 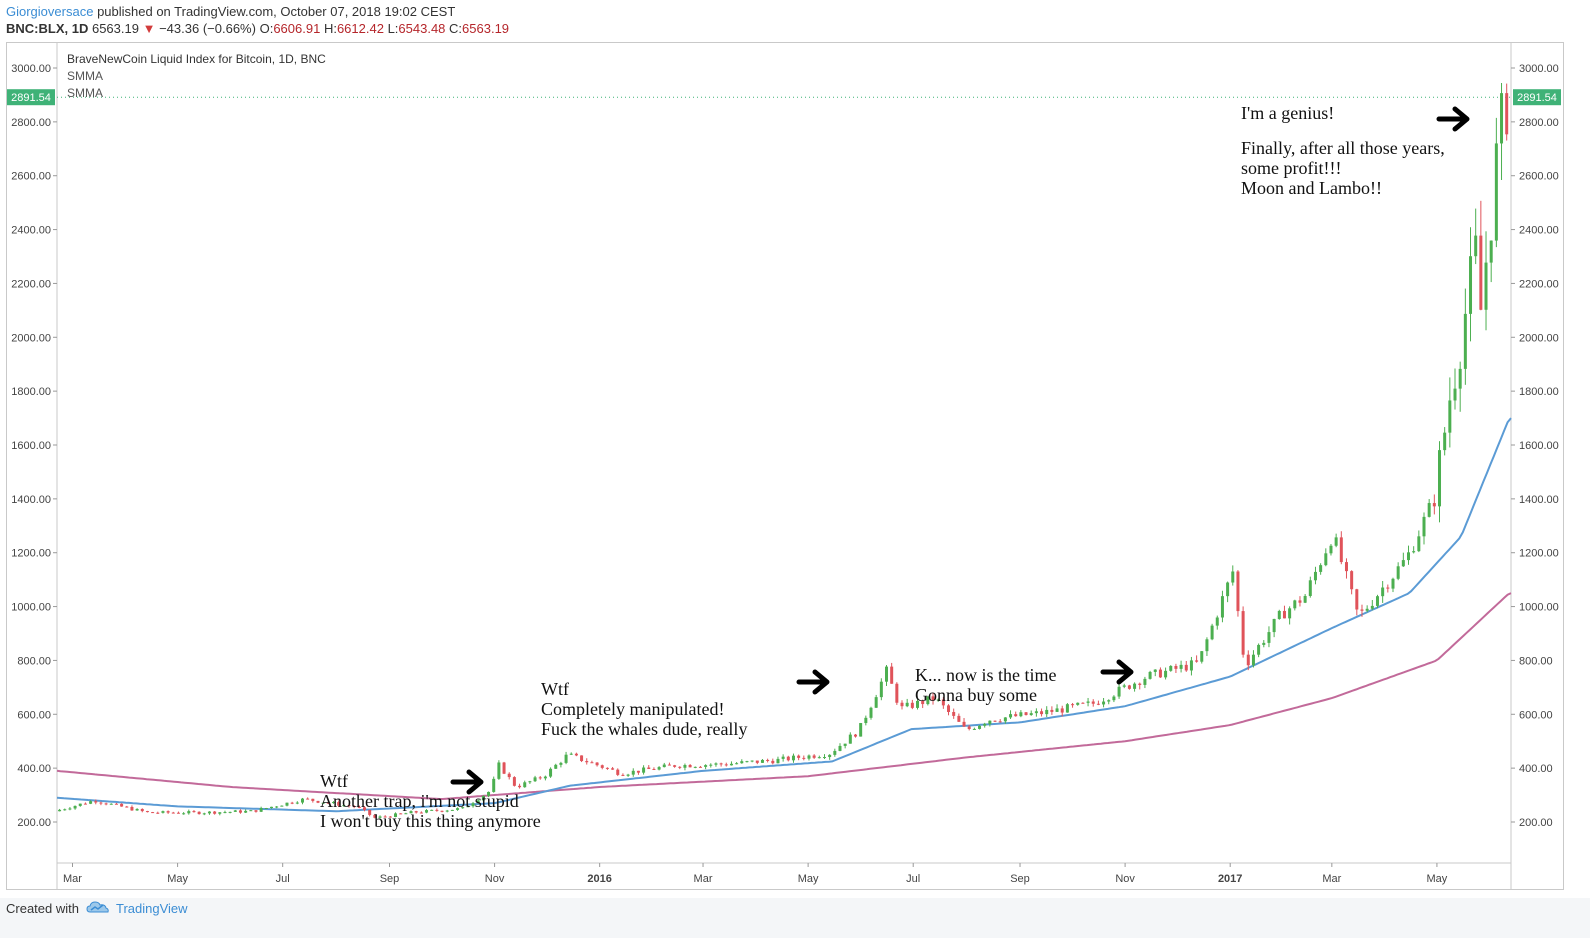 What do you see at coordinates (152, 908) in the screenshot?
I see `tradingview-link: TradingView` at bounding box center [152, 908].